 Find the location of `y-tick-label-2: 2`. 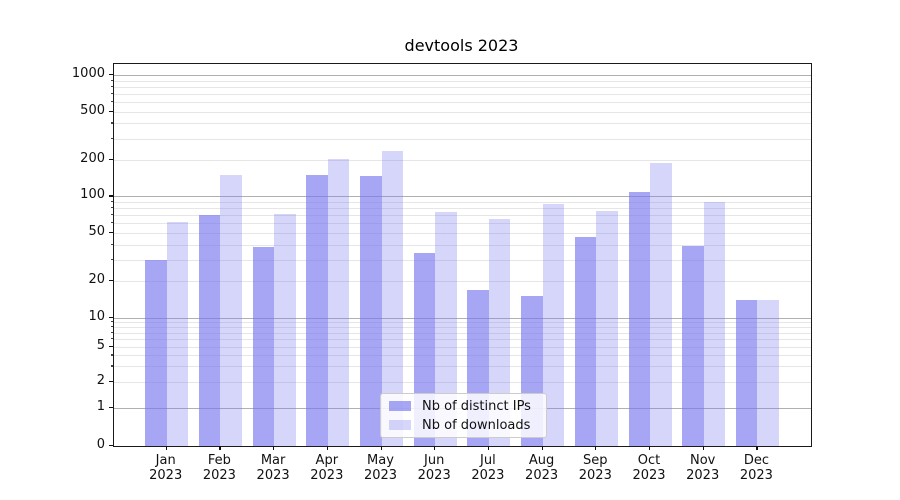

y-tick-label-2: 2 is located at coordinates (100, 380).